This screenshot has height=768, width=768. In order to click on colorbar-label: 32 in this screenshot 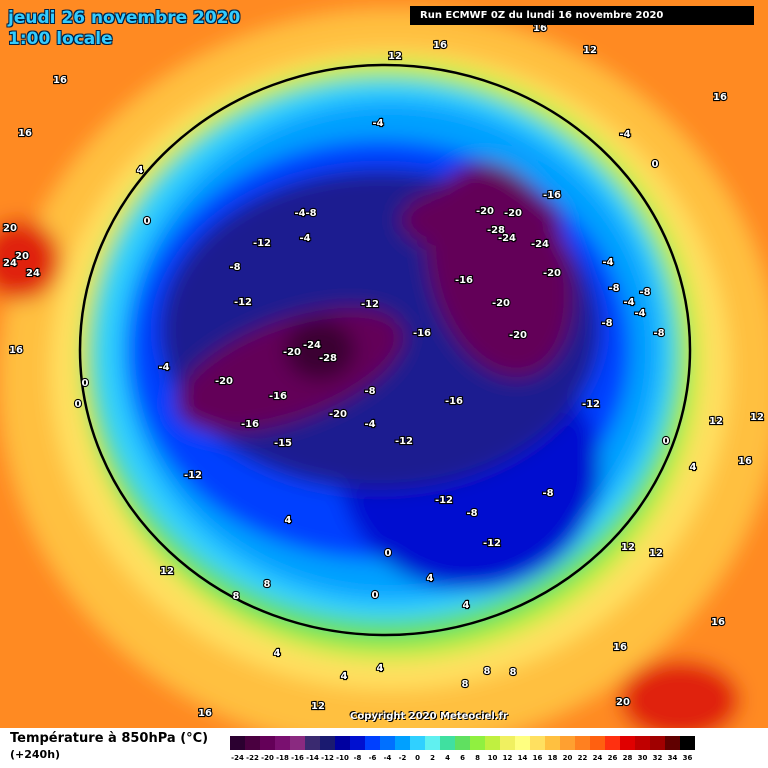, I will do `click(658, 758)`.